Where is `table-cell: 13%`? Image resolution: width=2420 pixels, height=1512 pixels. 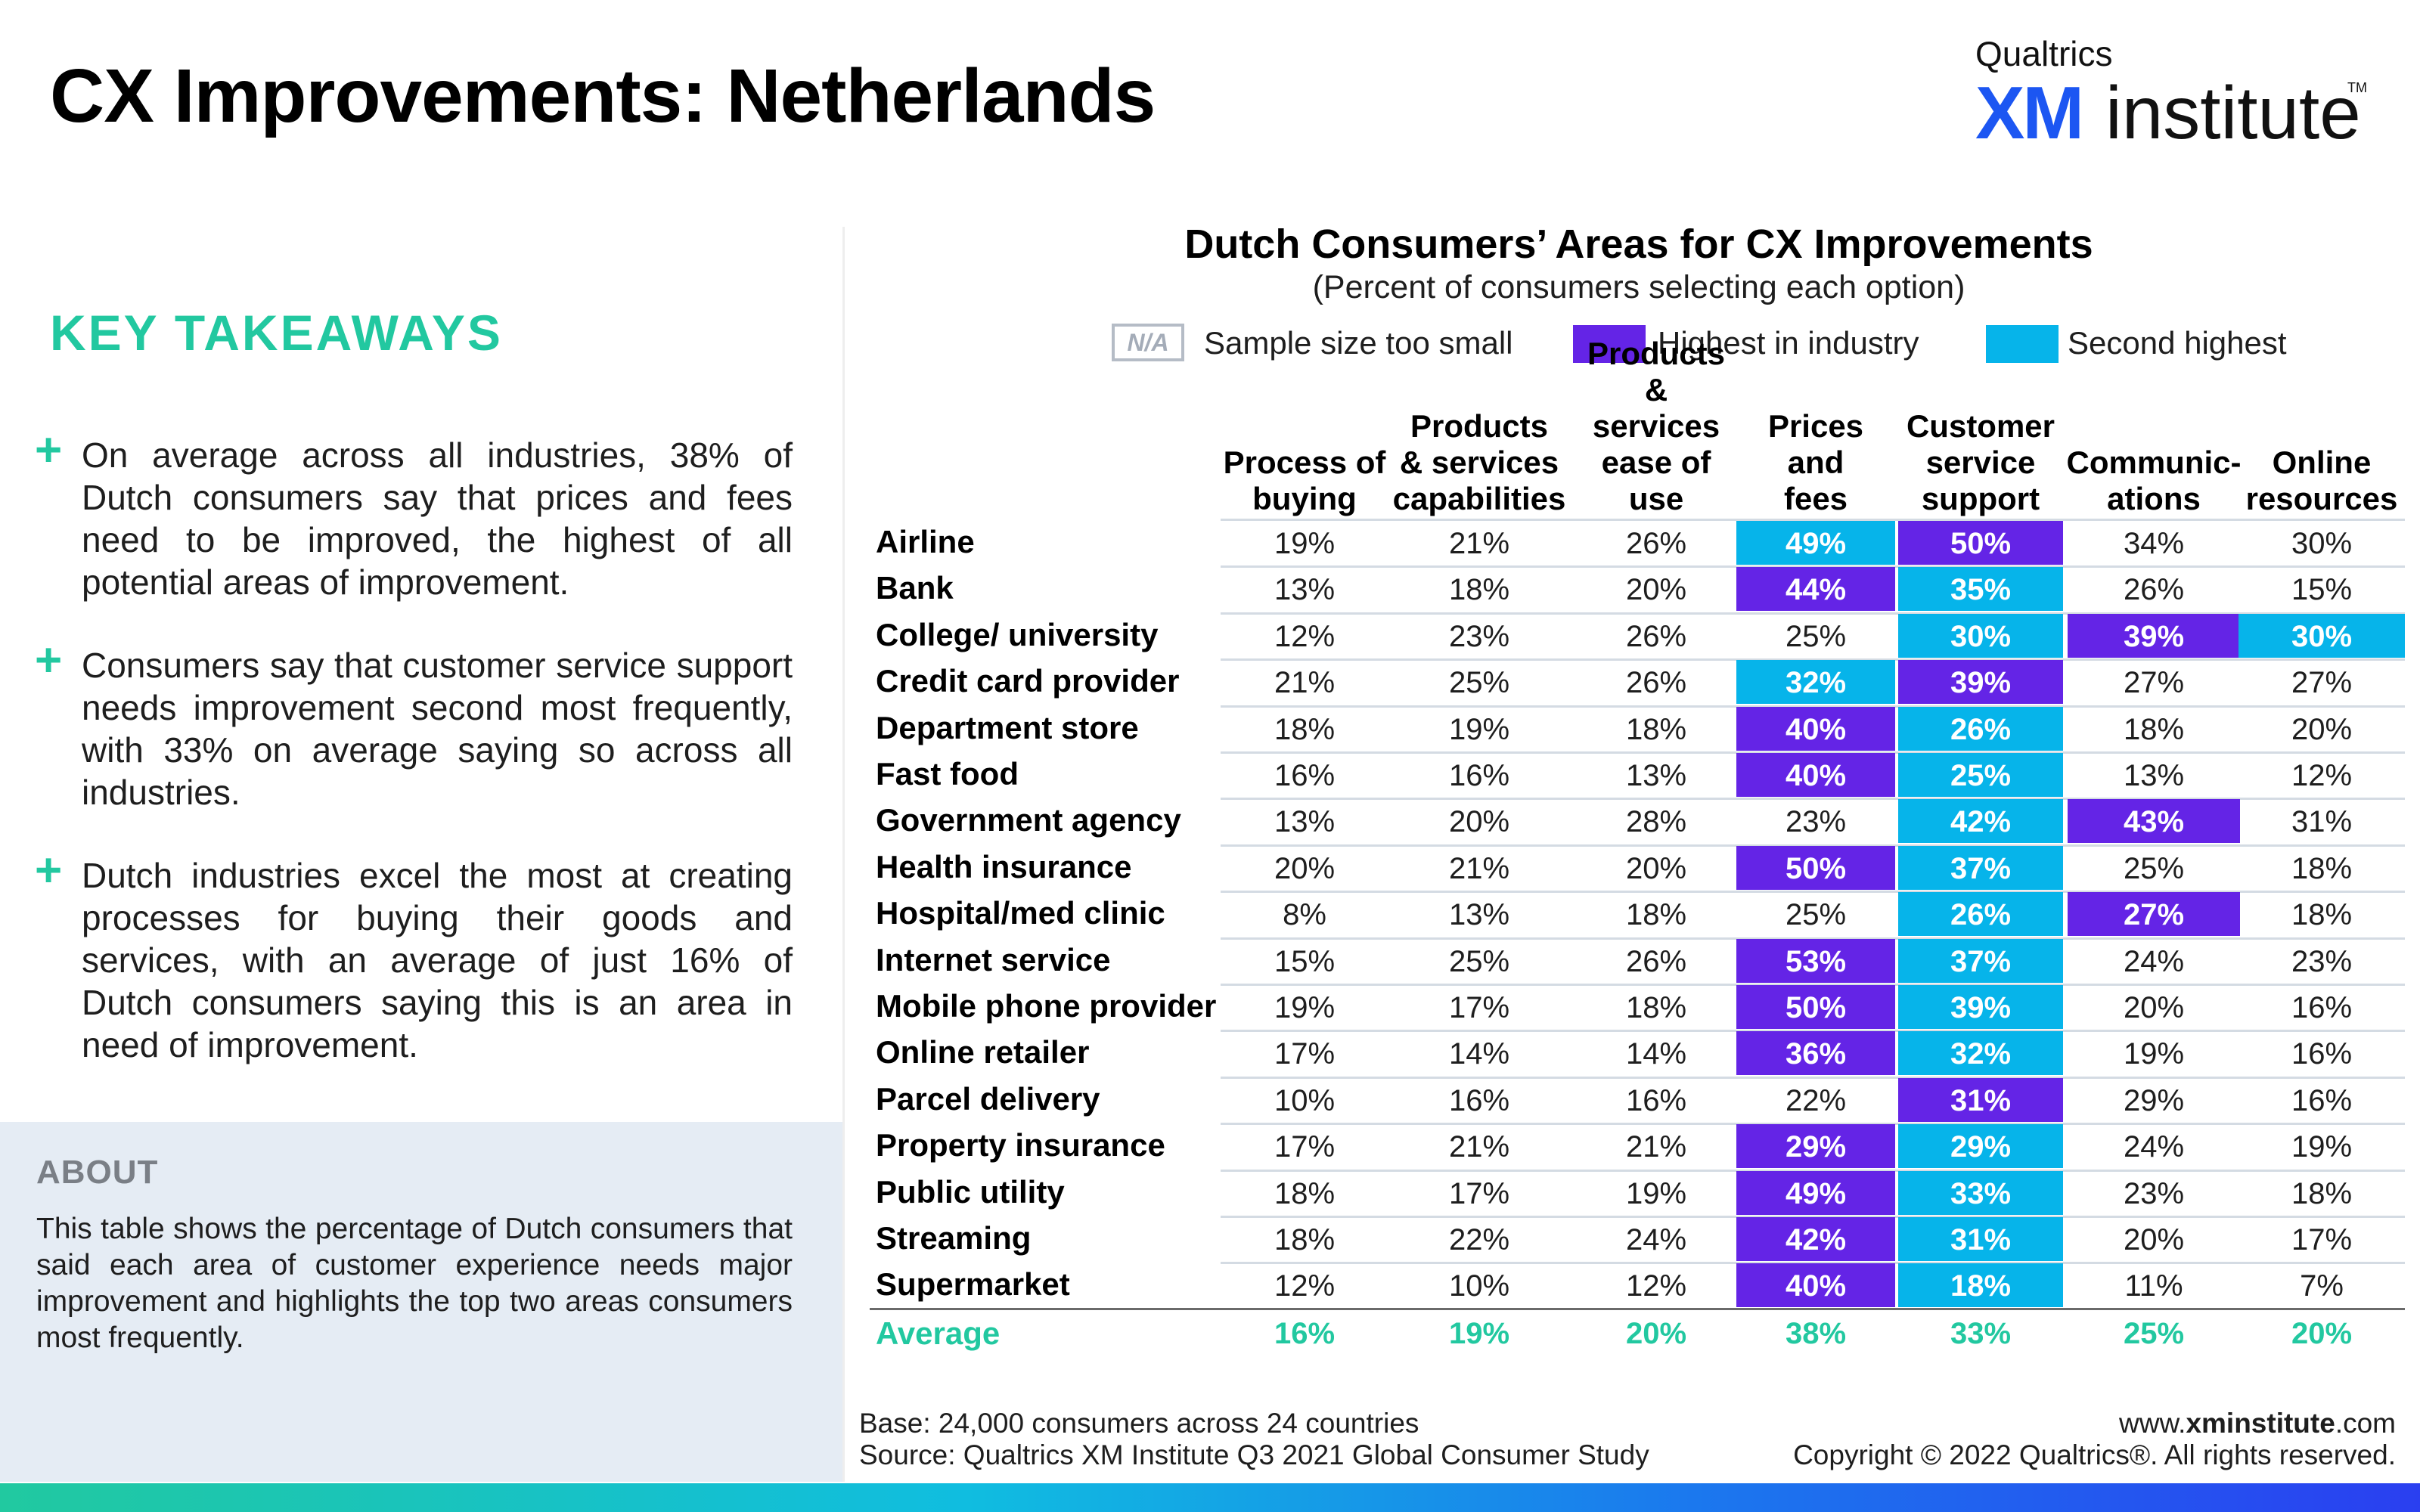 table-cell: 13% is located at coordinates (2154, 775).